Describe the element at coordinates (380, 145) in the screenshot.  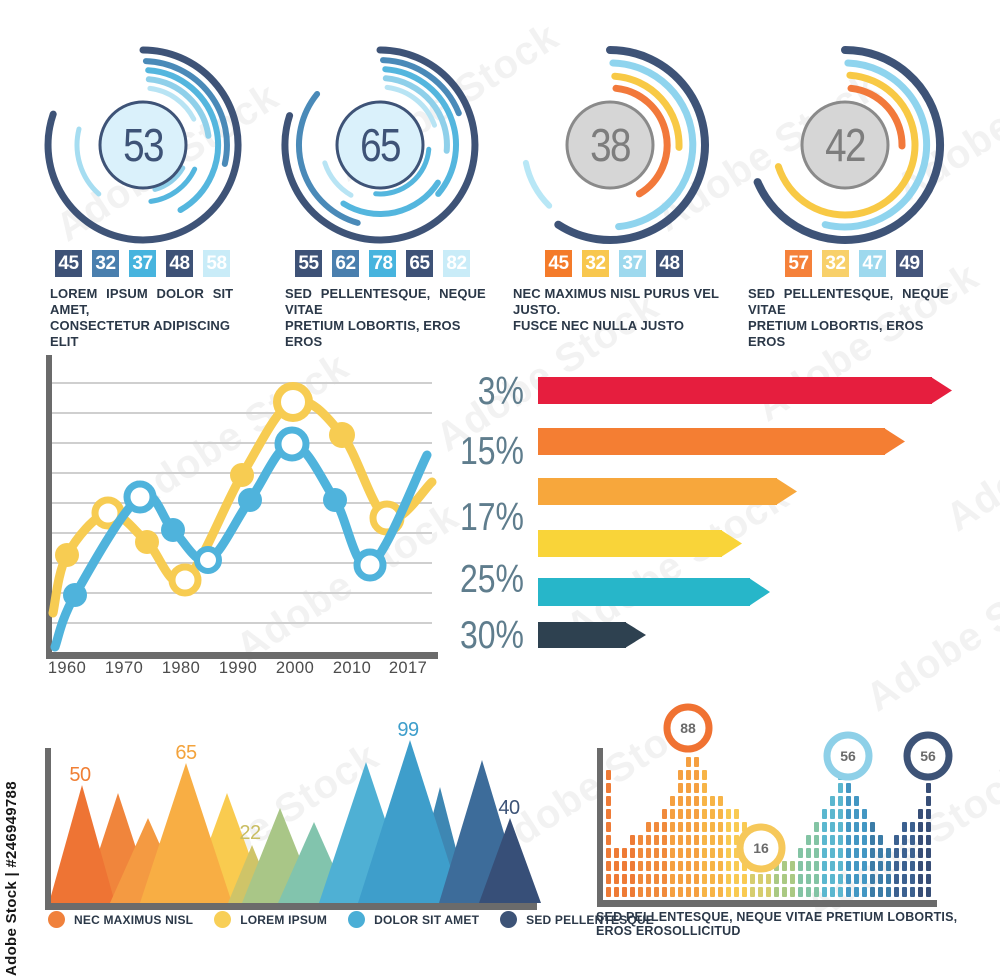
I see `center-circle` at that location.